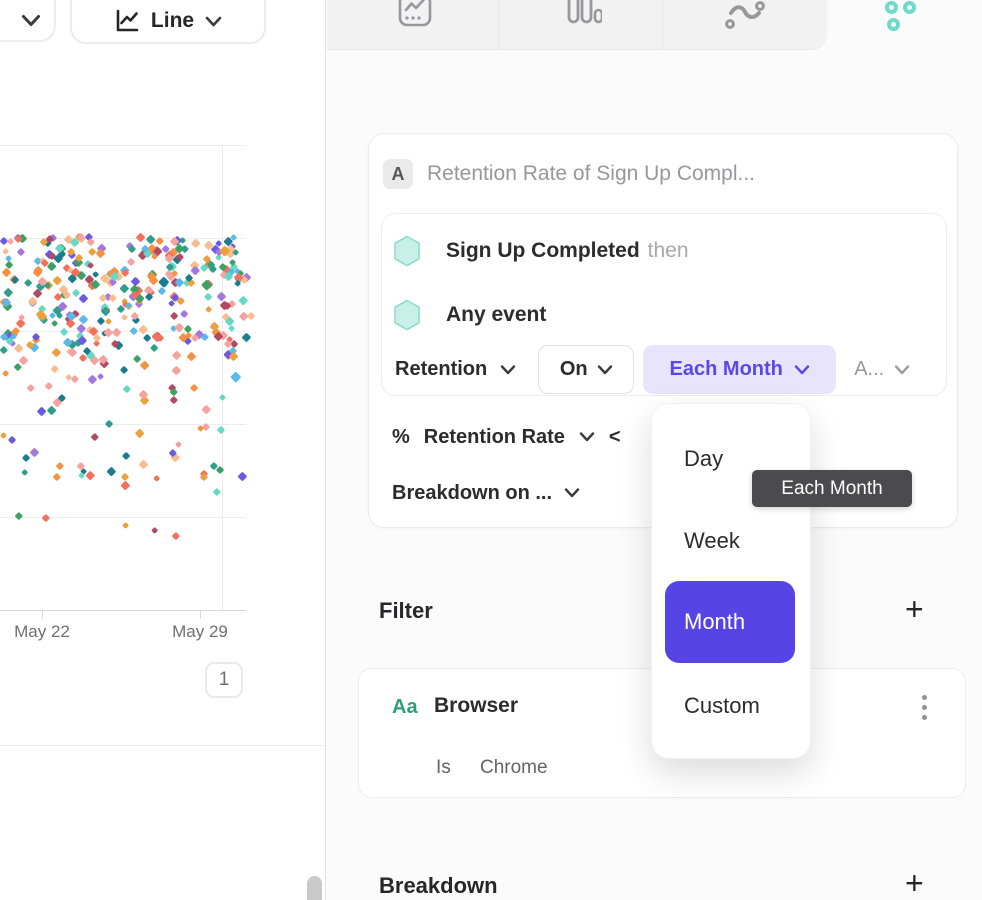 The width and height of the screenshot is (982, 900). Describe the element at coordinates (514, 767) in the screenshot. I see `filter-value: Chrome` at that location.